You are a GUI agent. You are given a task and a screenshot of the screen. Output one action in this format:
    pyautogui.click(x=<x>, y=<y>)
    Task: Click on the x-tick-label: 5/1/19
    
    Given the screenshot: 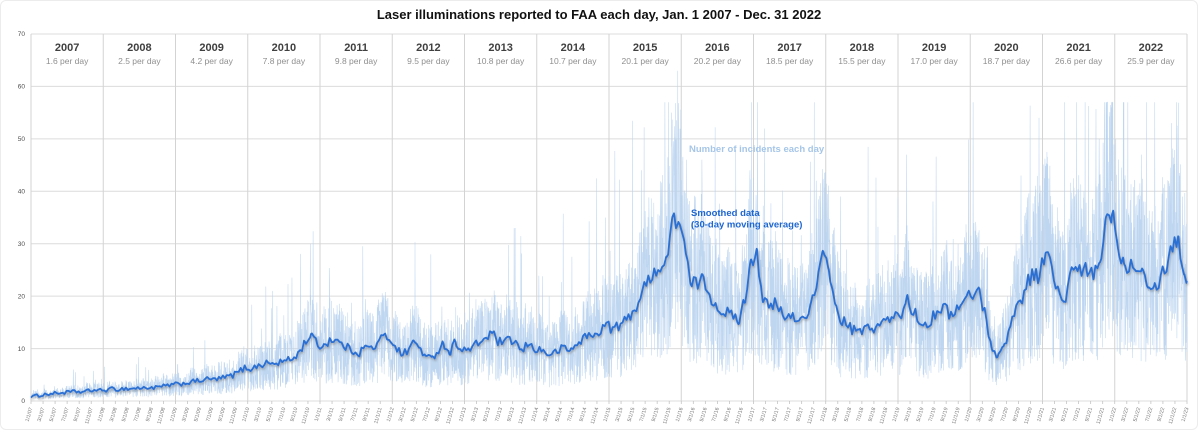 What is the action you would take?
    pyautogui.click(x=921, y=415)
    